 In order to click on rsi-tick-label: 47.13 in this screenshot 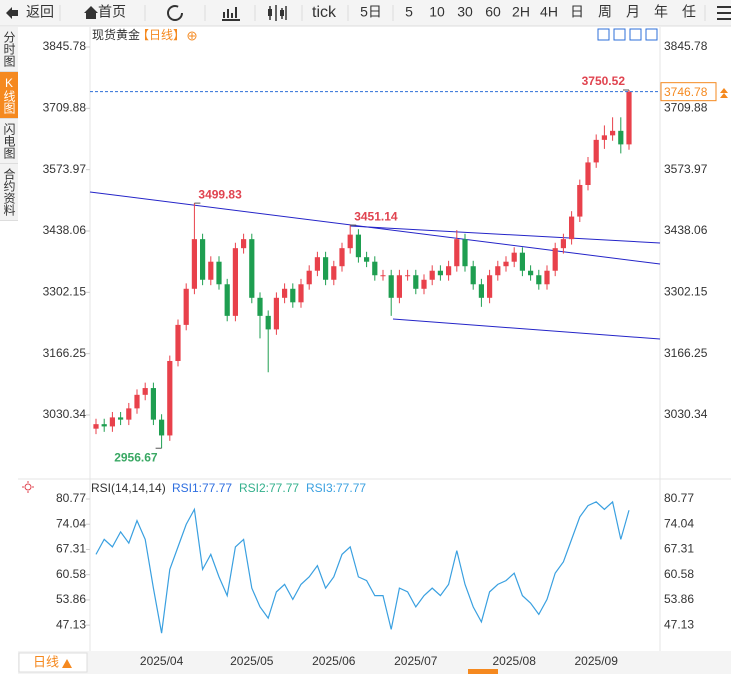, I will do `click(71, 624)`.